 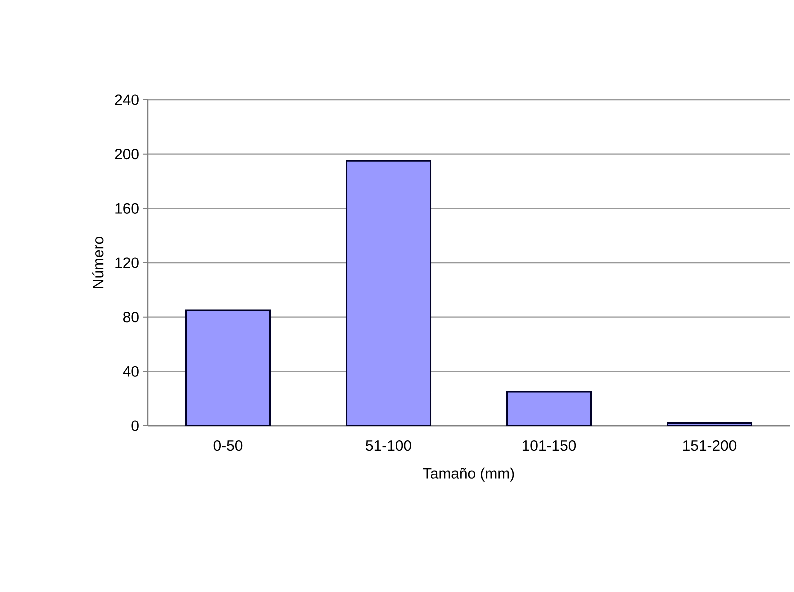 What do you see at coordinates (127, 208) in the screenshot?
I see `y-tick-label: 160` at bounding box center [127, 208].